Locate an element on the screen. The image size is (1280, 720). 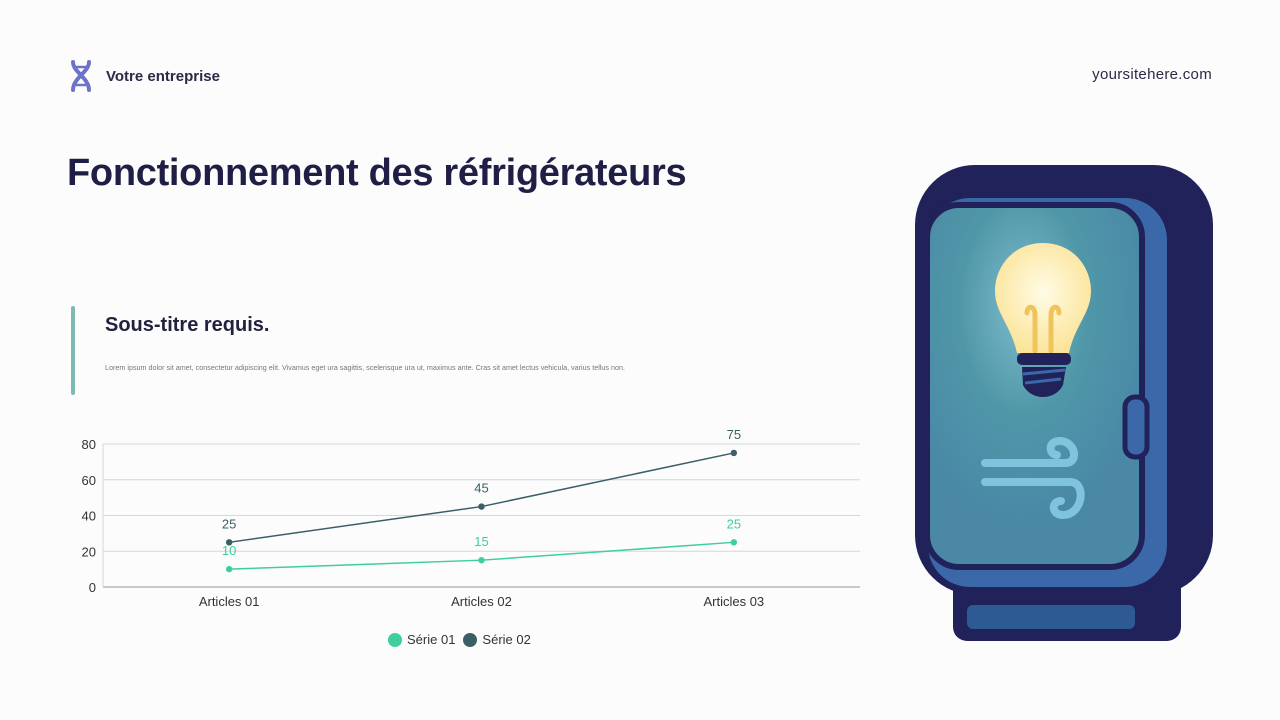
y-tick-label: 80 is located at coordinates (89, 444).